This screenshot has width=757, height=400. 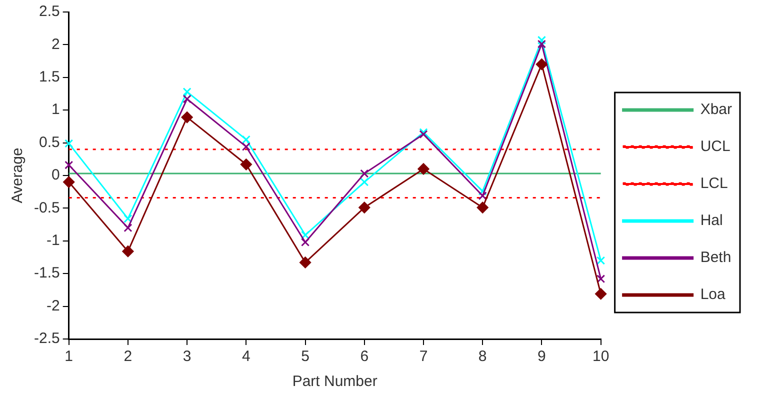 I want to click on x-tick-label: 8, so click(x=482, y=357).